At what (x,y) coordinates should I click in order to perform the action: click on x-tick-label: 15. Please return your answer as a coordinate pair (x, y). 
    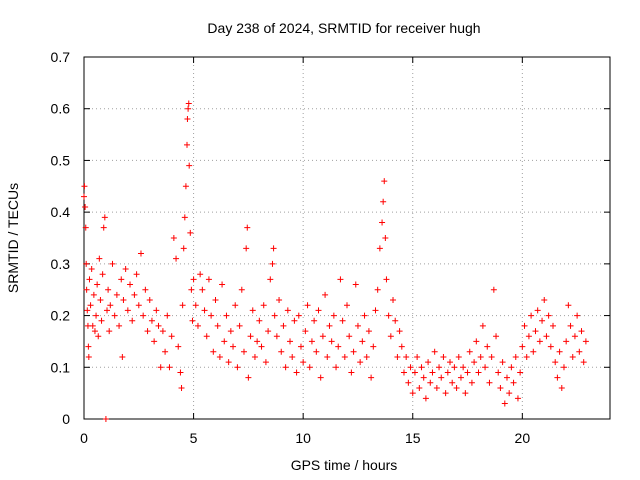
    Looking at the image, I should click on (413, 438).